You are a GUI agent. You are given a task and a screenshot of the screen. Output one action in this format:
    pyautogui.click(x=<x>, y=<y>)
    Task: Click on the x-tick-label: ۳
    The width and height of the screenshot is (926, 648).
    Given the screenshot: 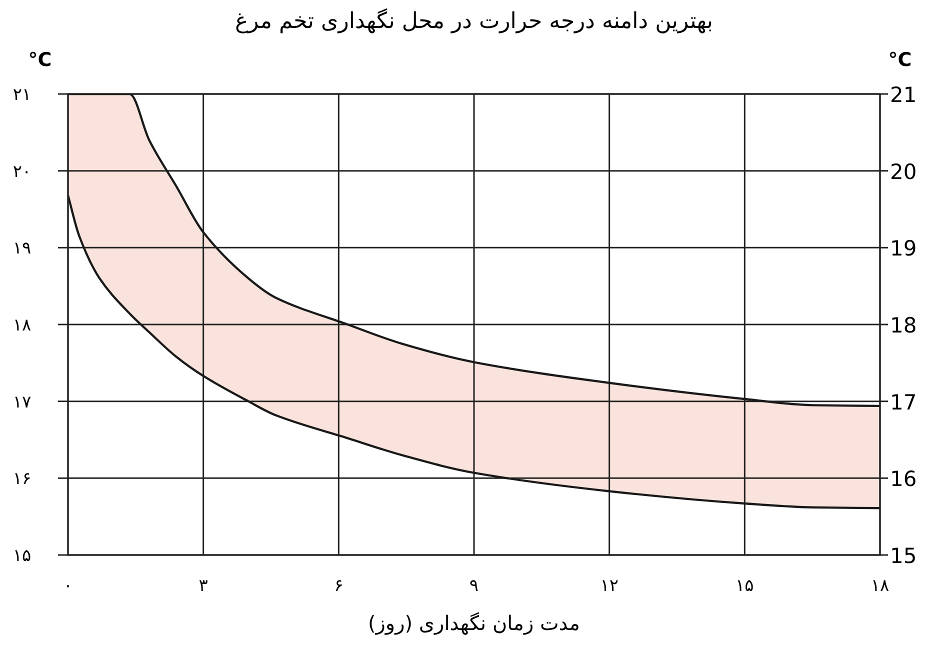 What is the action you would take?
    pyautogui.click(x=203, y=586)
    